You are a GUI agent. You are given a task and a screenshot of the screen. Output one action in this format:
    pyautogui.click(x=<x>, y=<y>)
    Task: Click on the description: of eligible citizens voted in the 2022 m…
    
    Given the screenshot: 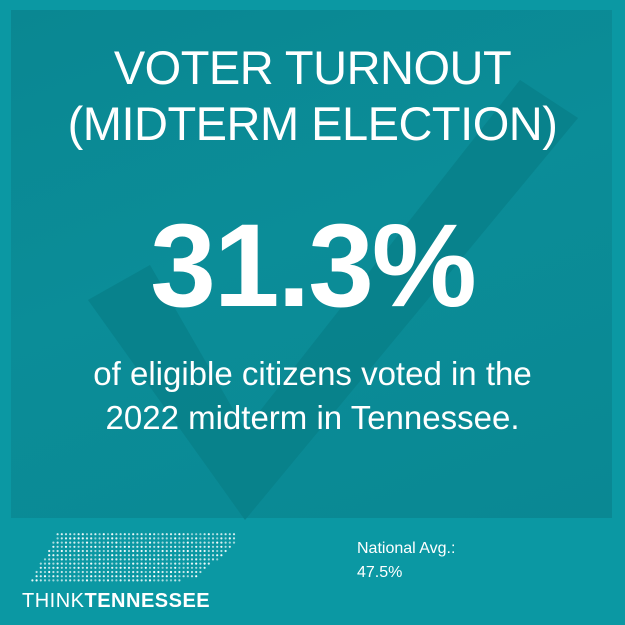 What is the action you would take?
    pyautogui.click(x=312, y=396)
    